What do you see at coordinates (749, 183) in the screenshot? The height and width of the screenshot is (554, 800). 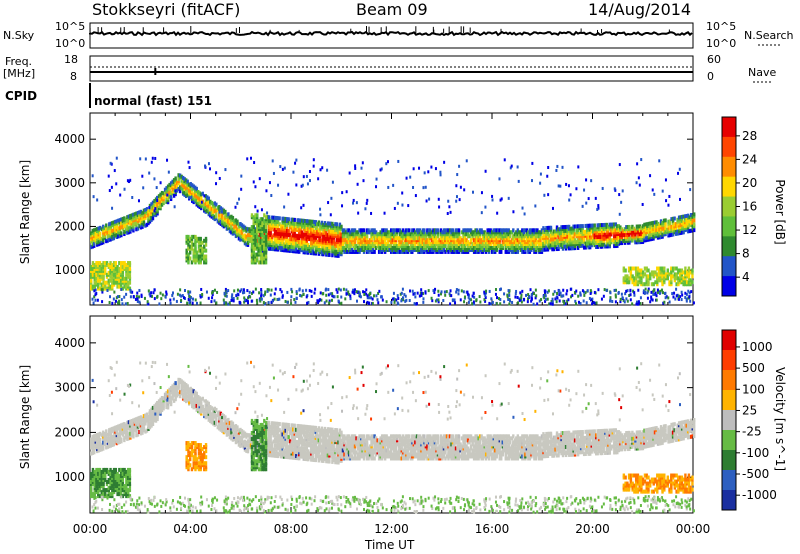 I see `power-colorbar-tick-label: 20` at bounding box center [749, 183].